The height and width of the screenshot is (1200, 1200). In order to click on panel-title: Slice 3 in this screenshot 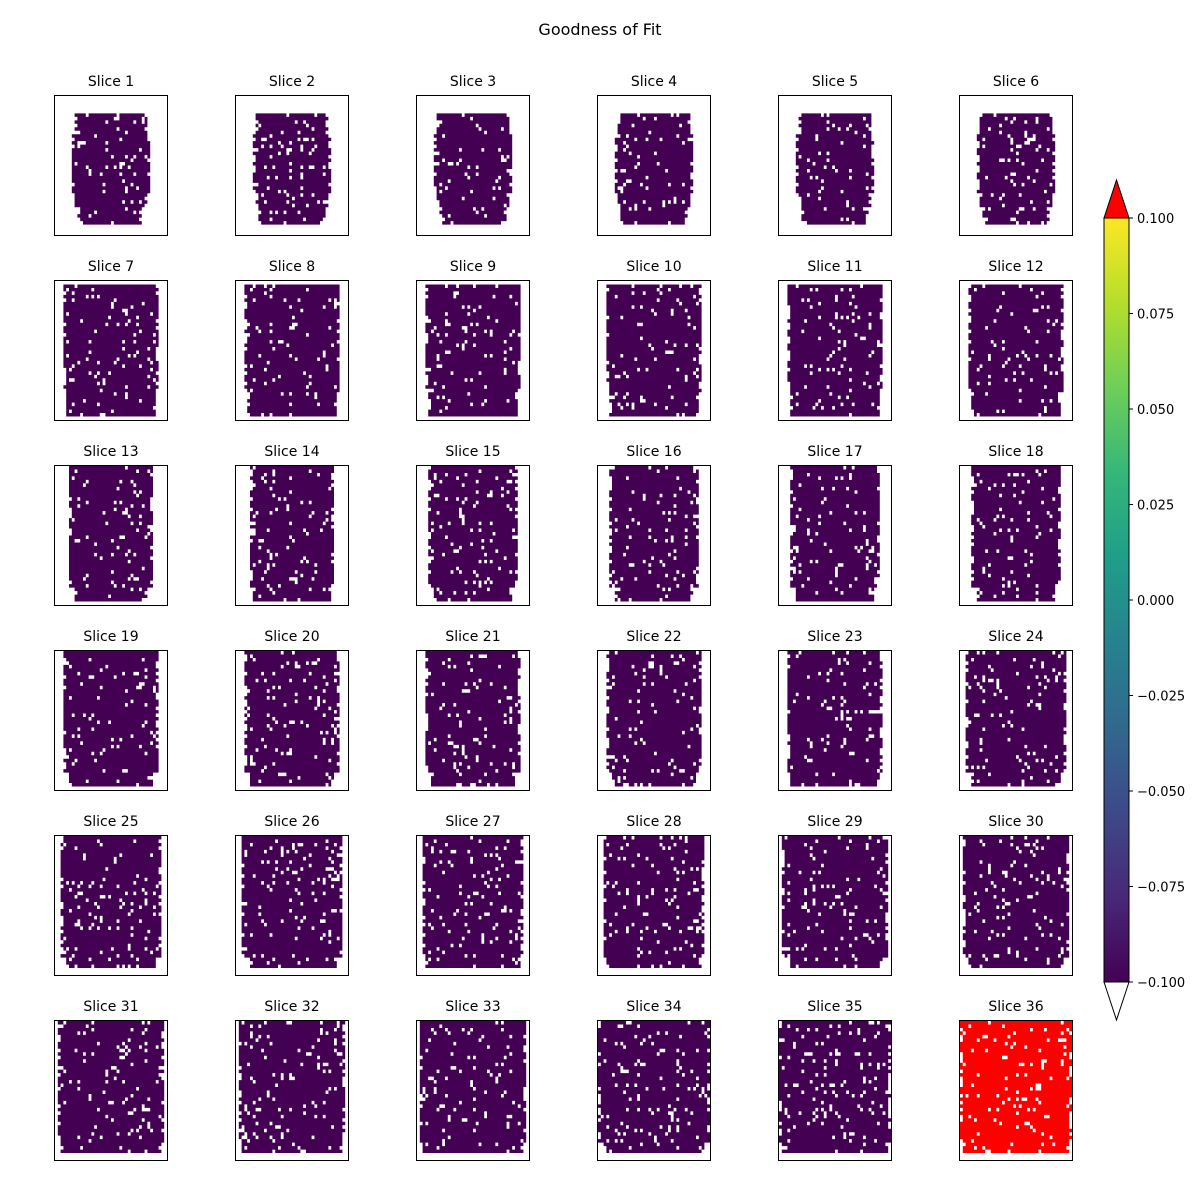, I will do `click(473, 82)`.